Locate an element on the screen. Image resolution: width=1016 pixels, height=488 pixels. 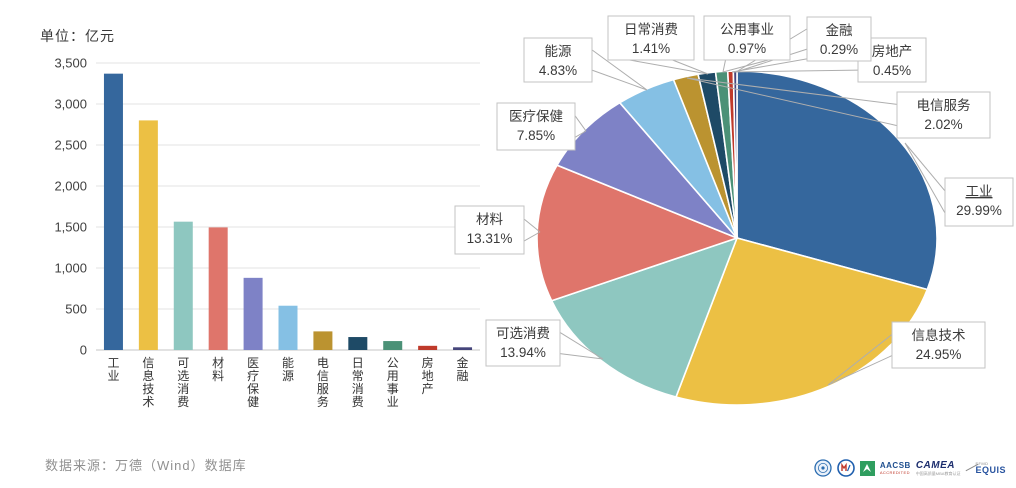
callout-percent: 4.83% is located at coordinates (558, 70).